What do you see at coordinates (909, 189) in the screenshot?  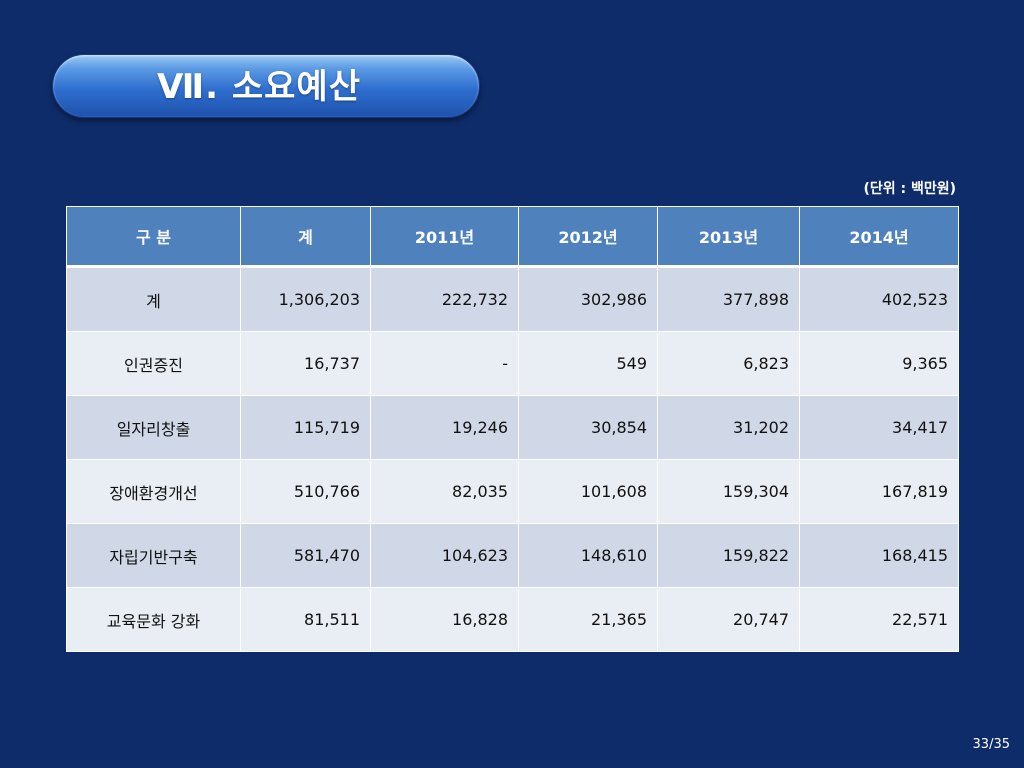 I see `unit-note: (단위 : 백만원)` at bounding box center [909, 189].